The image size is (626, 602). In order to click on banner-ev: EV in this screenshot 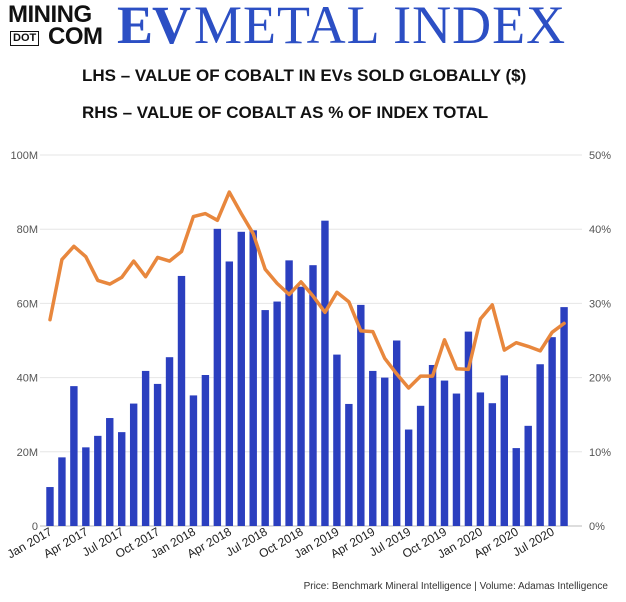, I will do `click(154, 27)`.